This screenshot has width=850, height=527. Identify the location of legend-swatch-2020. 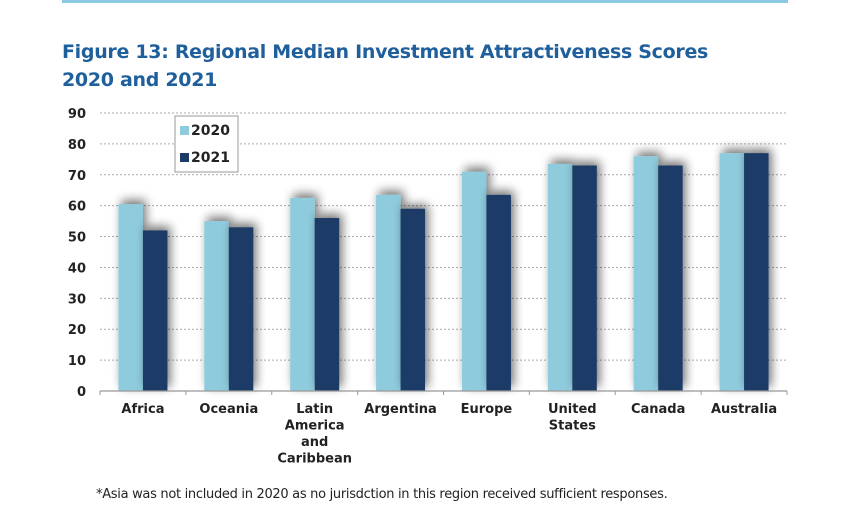
(184, 130).